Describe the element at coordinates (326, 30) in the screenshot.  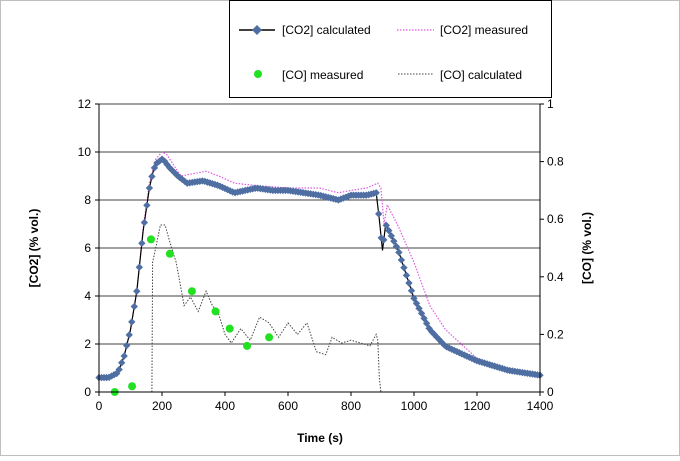
I see `legend-label-co2-calculated: [CO2] calculated` at that location.